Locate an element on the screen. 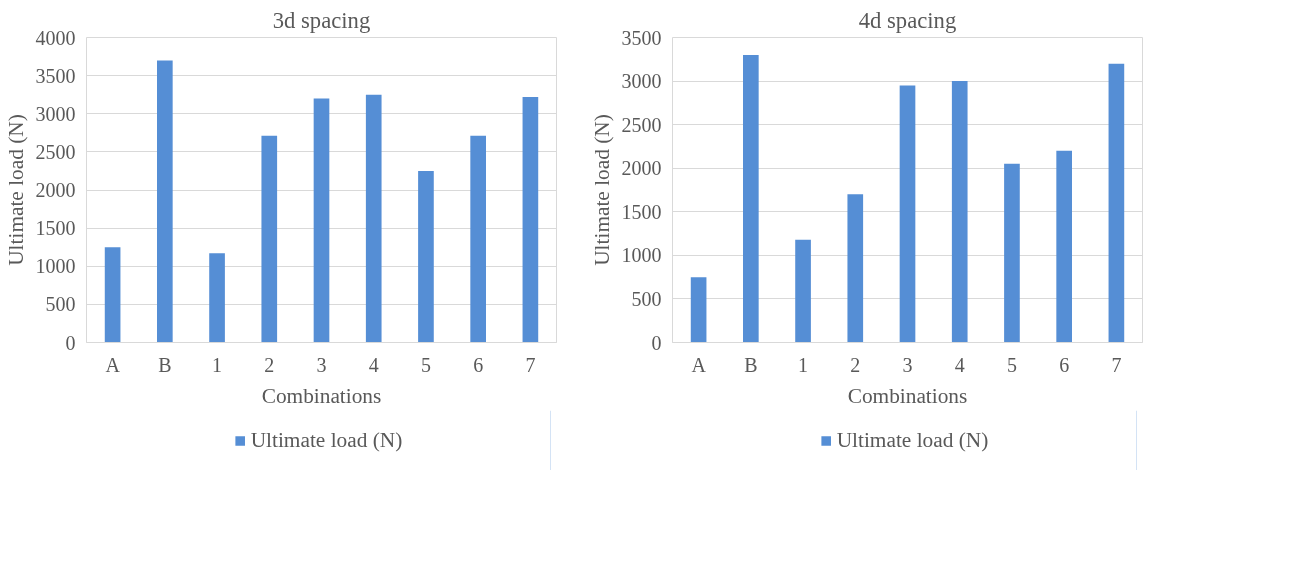 The image size is (1296, 569). y-tick-label: 4000 is located at coordinates (55, 37).